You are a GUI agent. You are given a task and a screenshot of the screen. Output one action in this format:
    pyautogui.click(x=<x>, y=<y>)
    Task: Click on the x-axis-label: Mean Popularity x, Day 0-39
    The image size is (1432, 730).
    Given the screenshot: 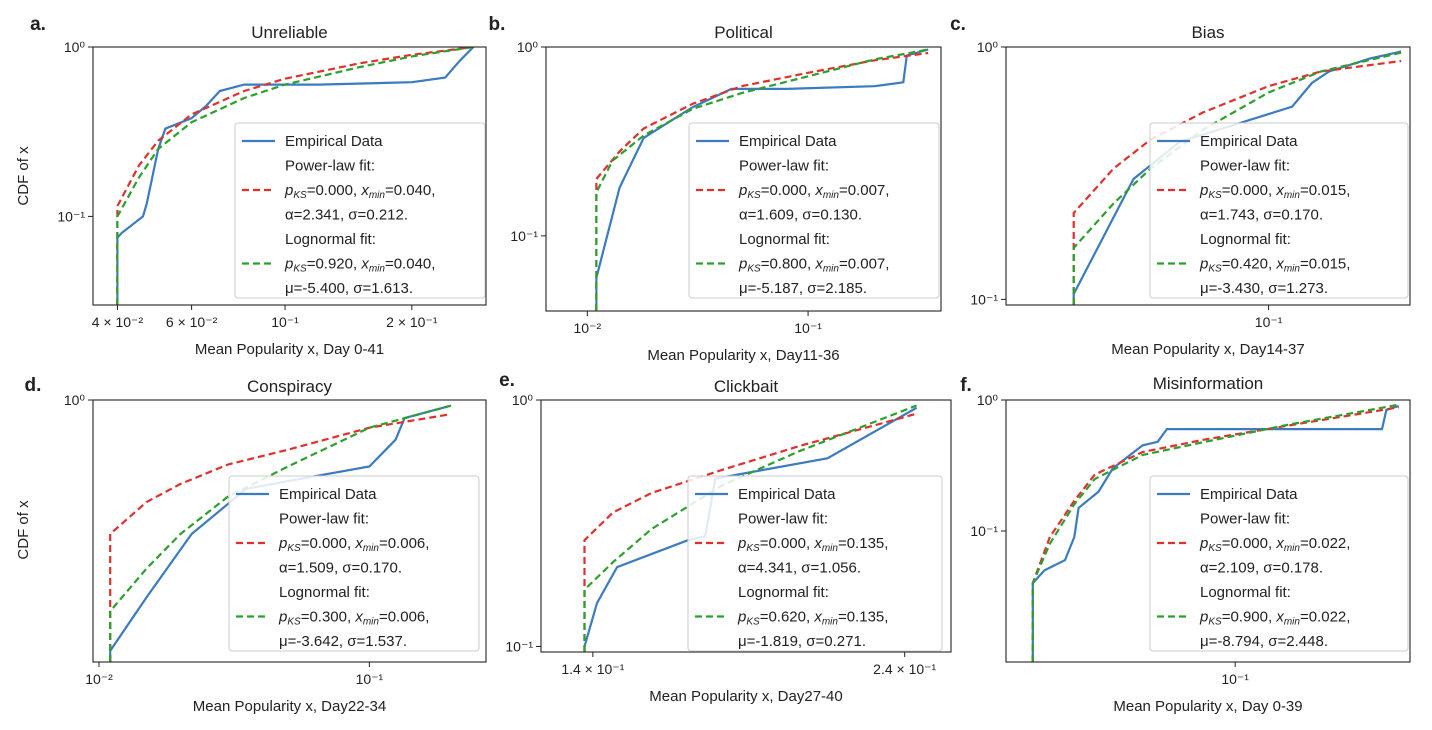 What is the action you would take?
    pyautogui.click(x=1207, y=706)
    